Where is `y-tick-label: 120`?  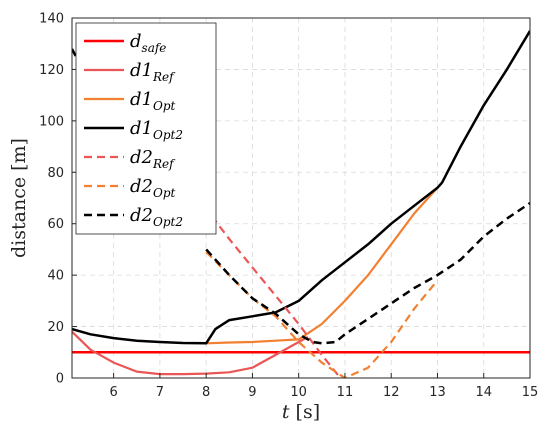
y-tick-label: 120 is located at coordinates (51, 70).